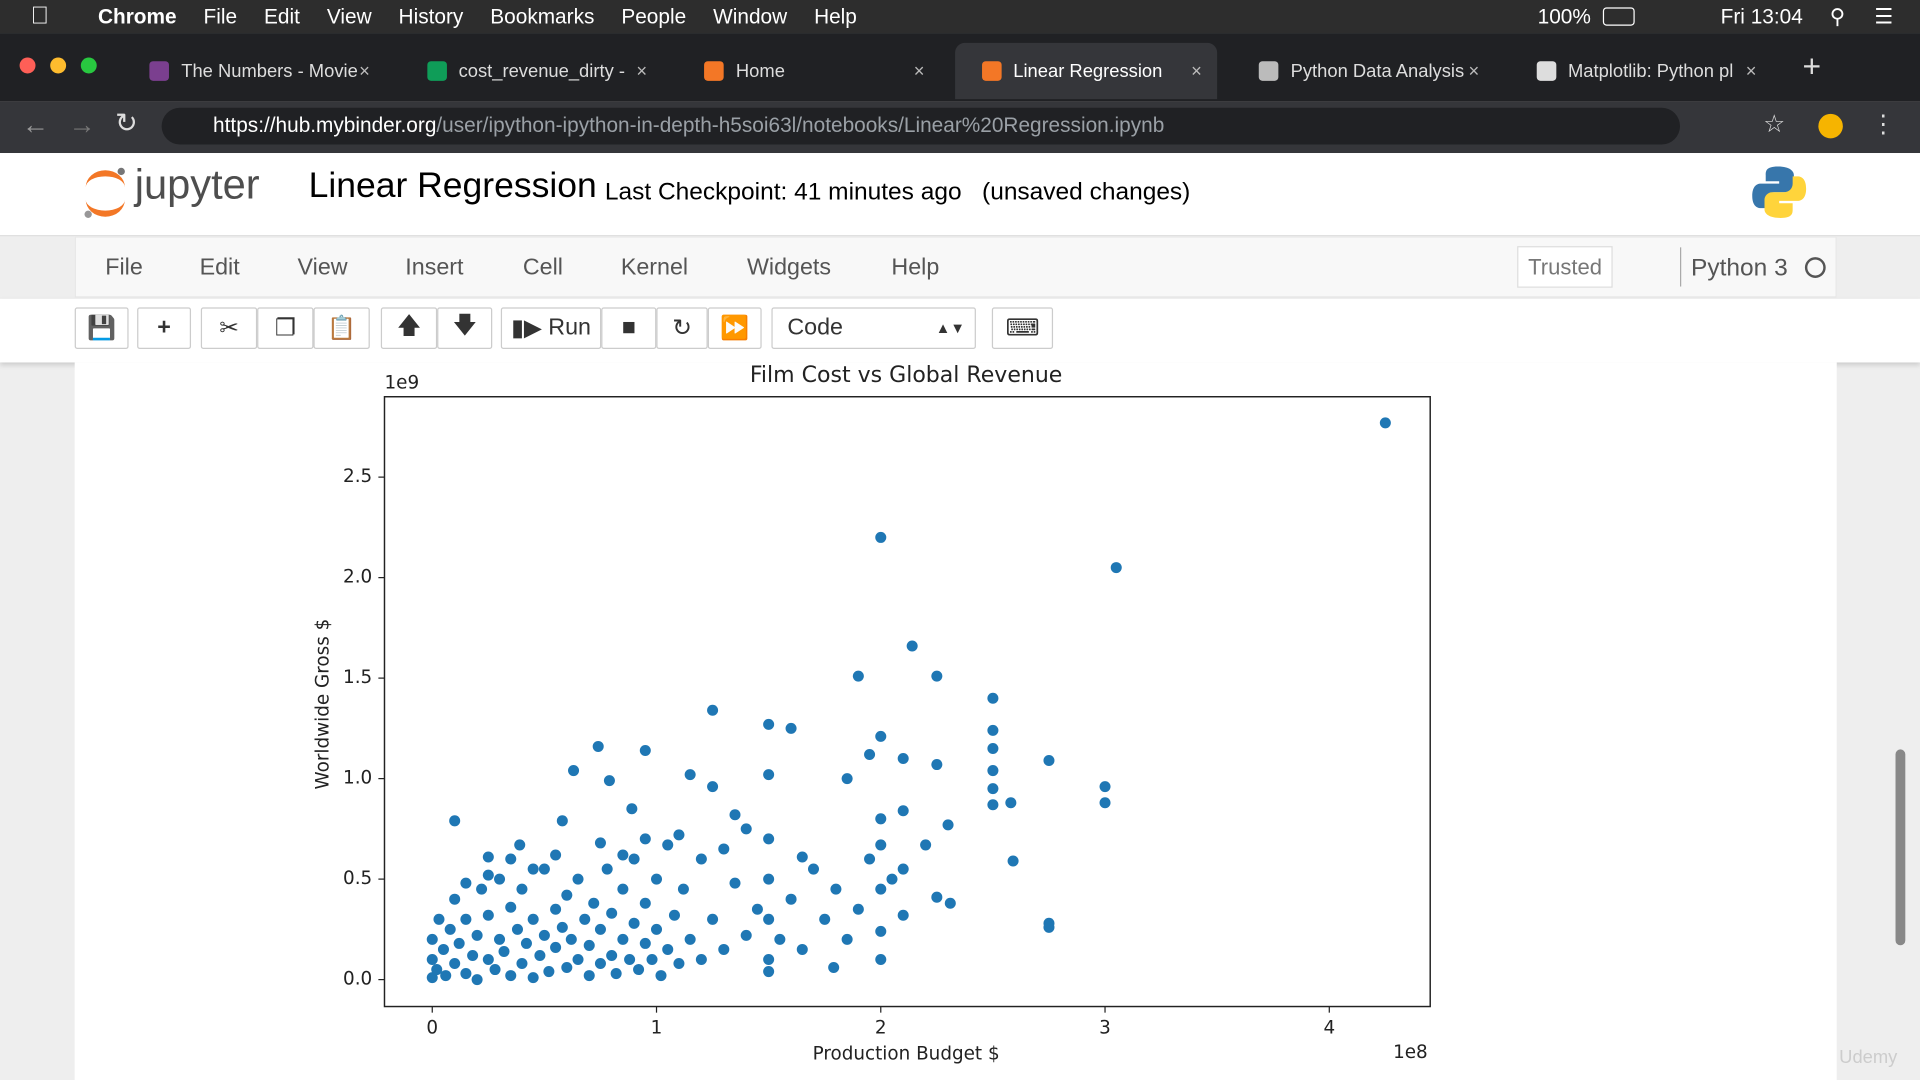  What do you see at coordinates (551, 328) in the screenshot?
I see `run-button: ▮▶ Run` at bounding box center [551, 328].